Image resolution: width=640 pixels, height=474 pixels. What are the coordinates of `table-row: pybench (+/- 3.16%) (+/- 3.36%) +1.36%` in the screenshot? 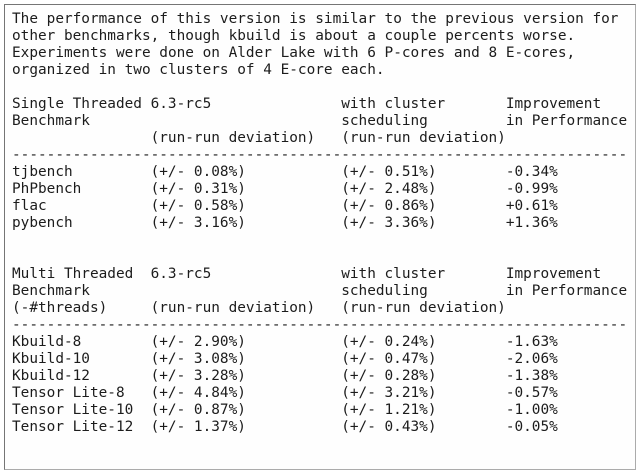 It's located at (321, 223).